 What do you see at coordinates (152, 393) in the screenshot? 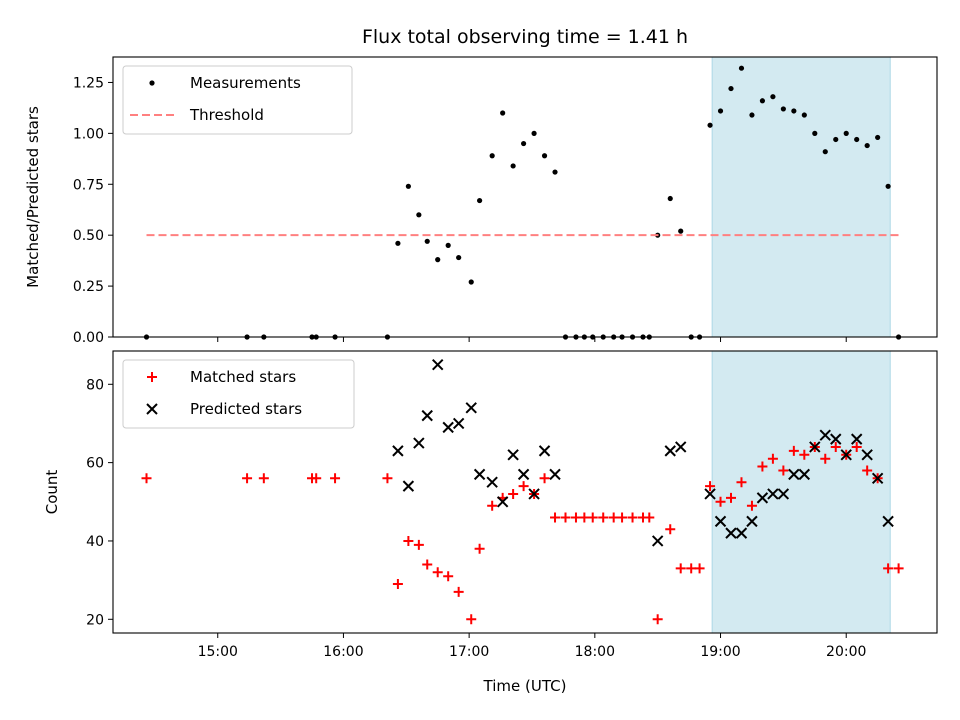
I see `bottom-legend-symbols` at bounding box center [152, 393].